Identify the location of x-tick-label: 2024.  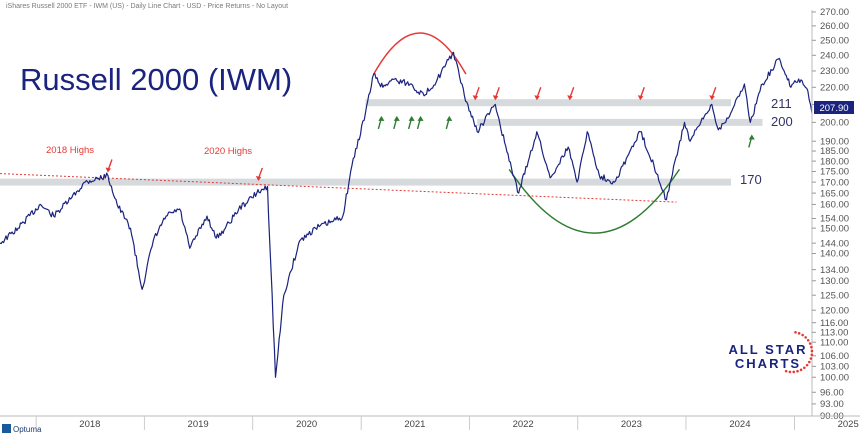
(739, 424).